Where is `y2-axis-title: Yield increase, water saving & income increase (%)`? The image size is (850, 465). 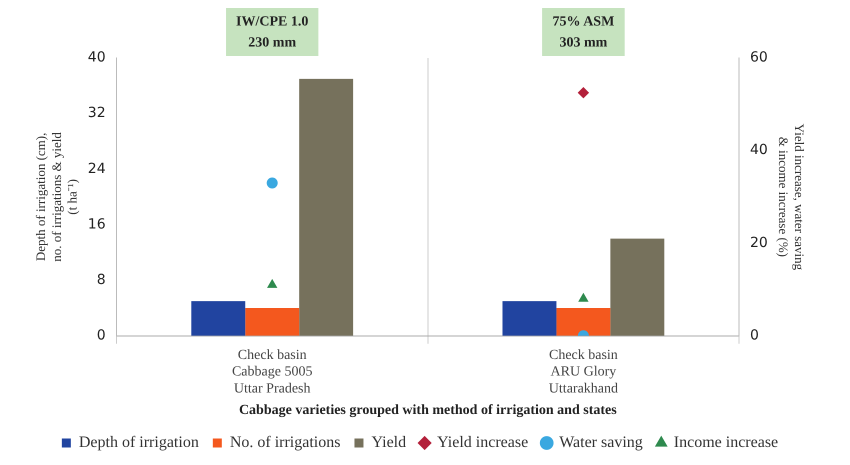 y2-axis-title: Yield increase, water saving & income increase (%) is located at coordinates (791, 197).